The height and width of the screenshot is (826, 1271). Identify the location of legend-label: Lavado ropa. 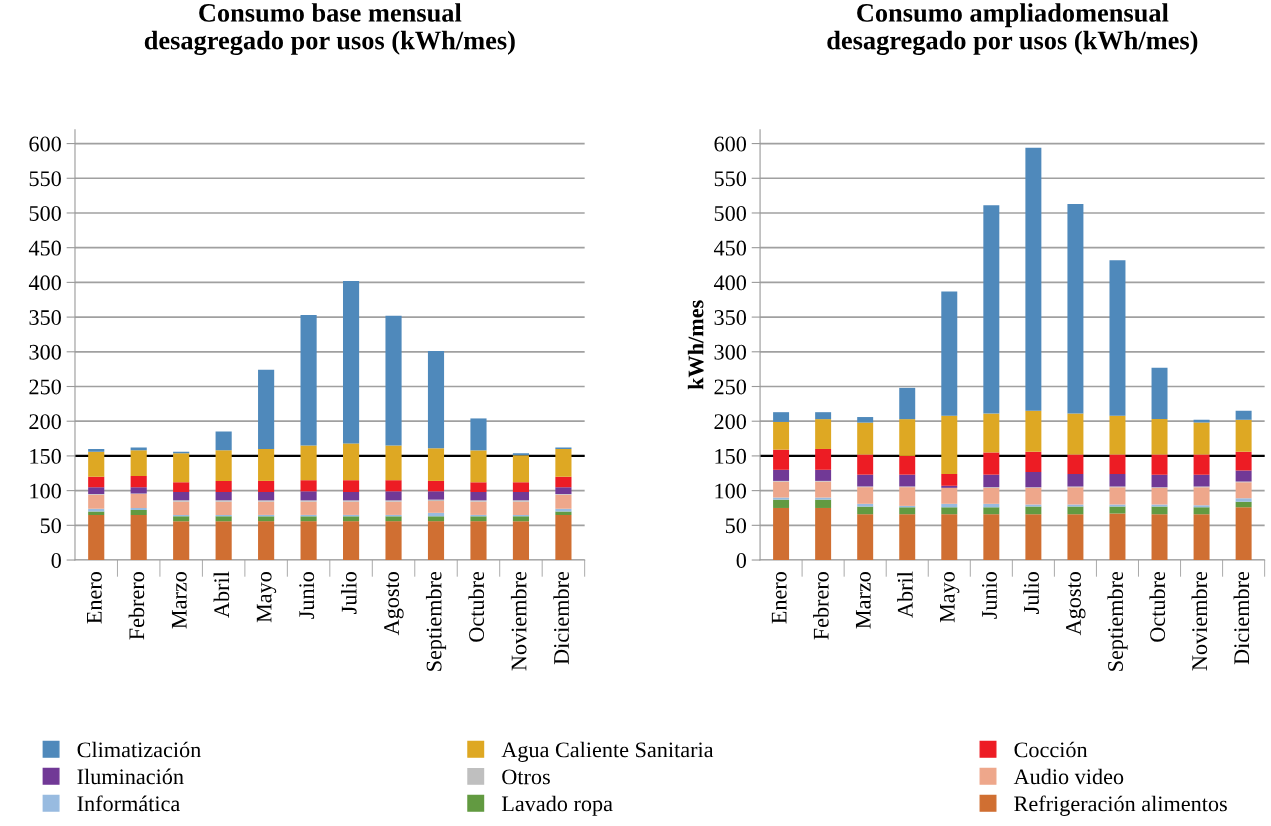
(557, 805).